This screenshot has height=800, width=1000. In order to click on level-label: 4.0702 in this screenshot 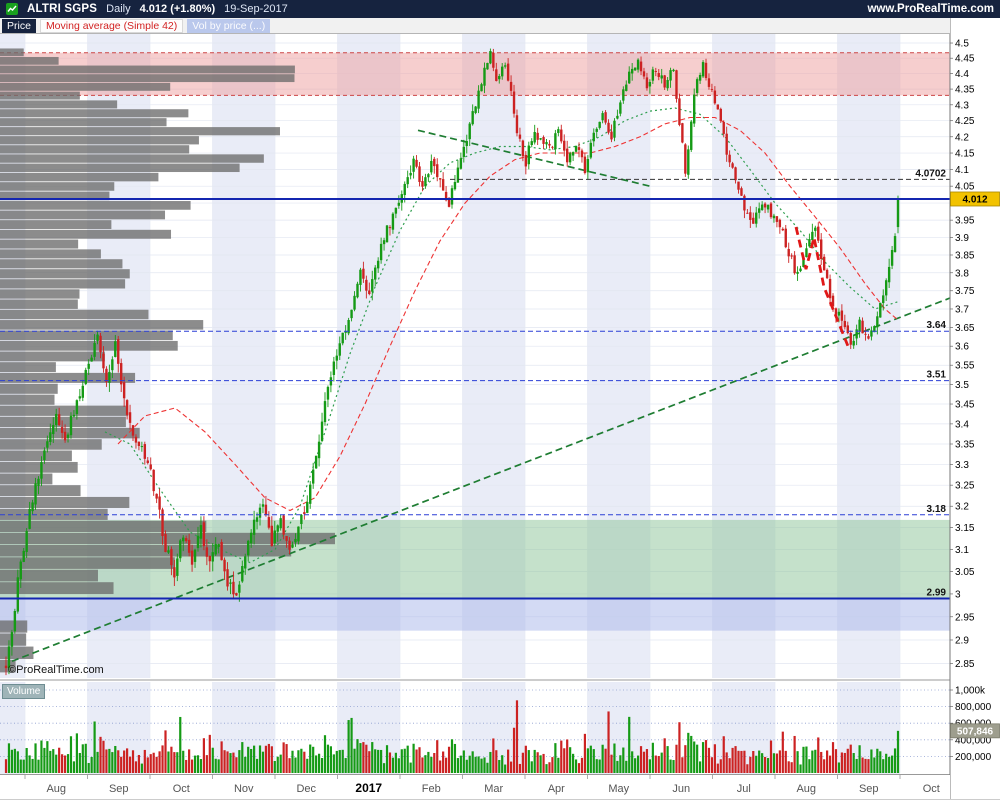, I will do `click(930, 173)`.